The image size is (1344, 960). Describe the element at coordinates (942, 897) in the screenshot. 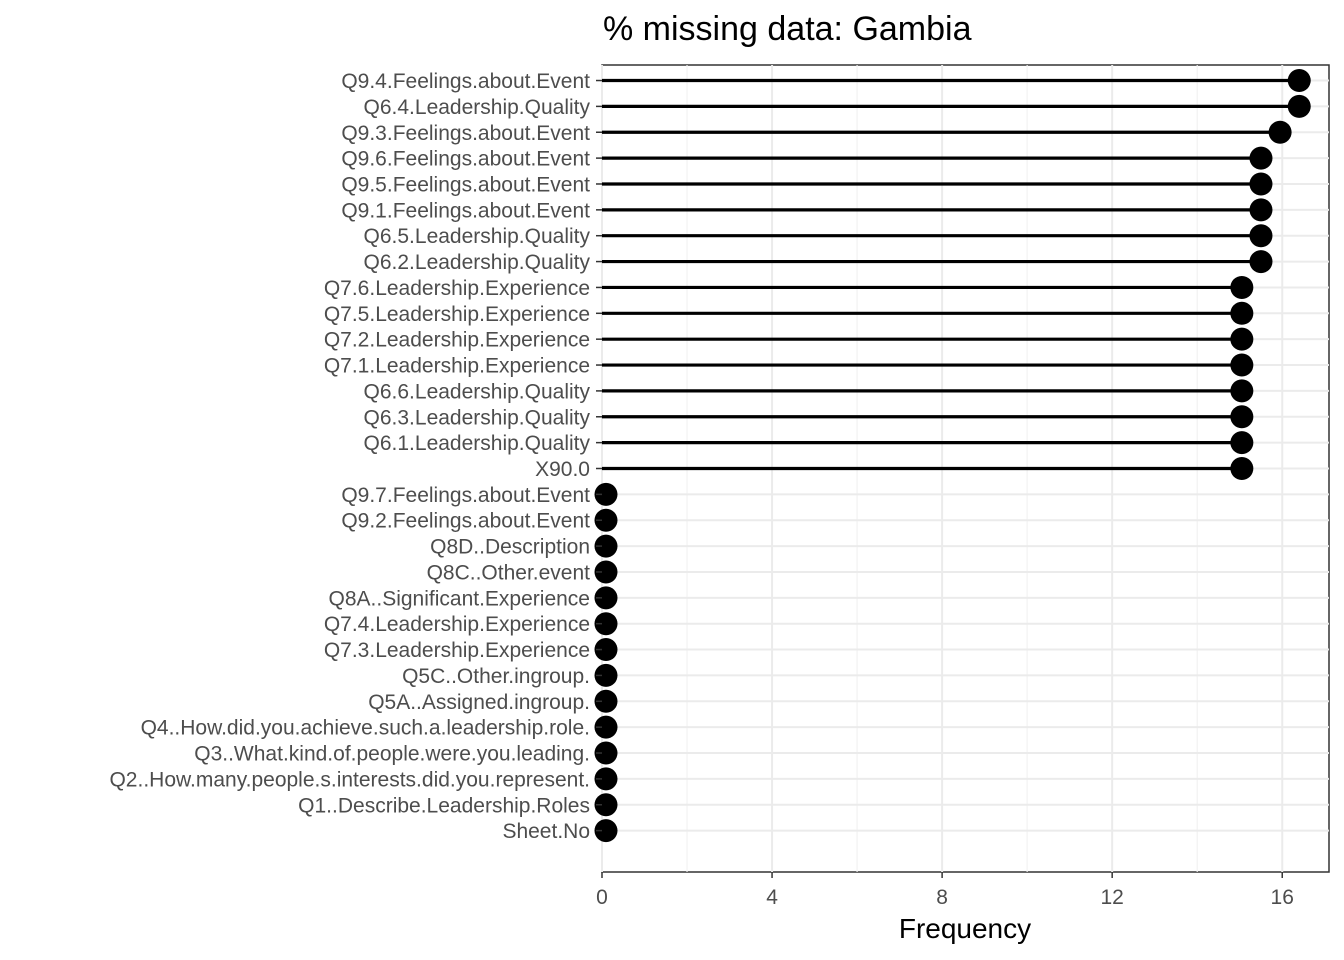

I see `x-tick-label: 8` at that location.